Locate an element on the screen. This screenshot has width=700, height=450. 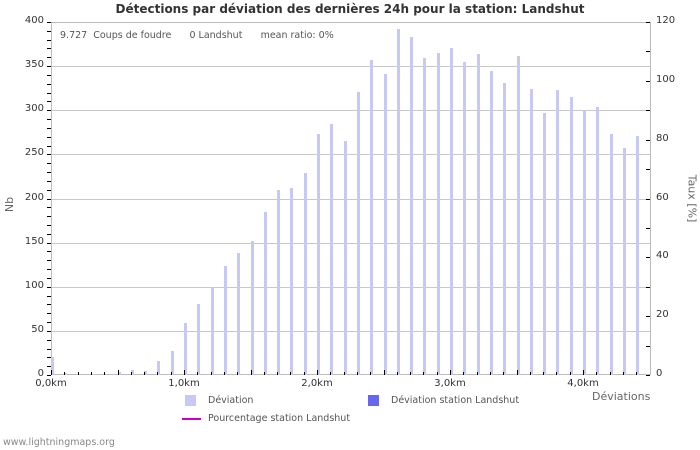
footer-link: www.lightningmaps.org is located at coordinates (59, 442).